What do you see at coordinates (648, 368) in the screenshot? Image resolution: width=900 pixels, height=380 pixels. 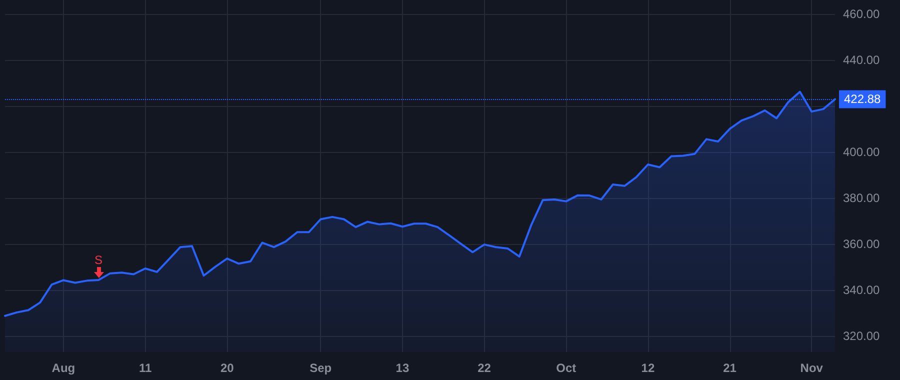 I see `x-tick-label: 12` at bounding box center [648, 368].